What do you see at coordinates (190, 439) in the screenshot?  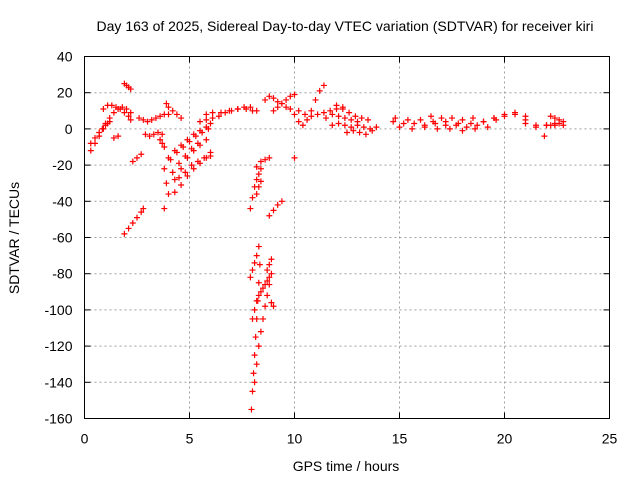 I see `x-tick-label: 5` at bounding box center [190, 439].